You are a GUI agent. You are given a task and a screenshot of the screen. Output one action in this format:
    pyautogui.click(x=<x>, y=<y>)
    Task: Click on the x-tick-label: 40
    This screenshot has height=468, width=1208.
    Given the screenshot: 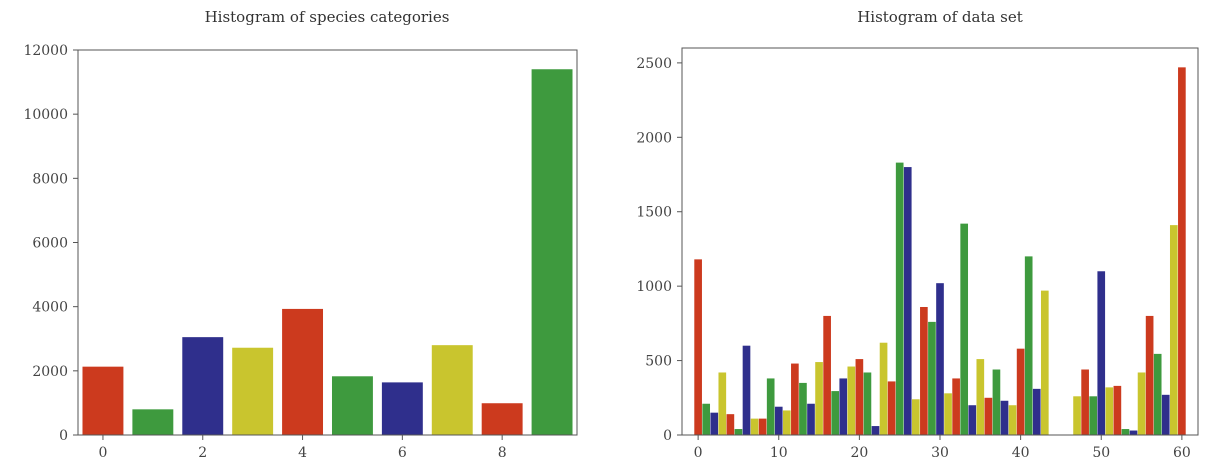 What is the action you would take?
    pyautogui.click(x=1021, y=453)
    